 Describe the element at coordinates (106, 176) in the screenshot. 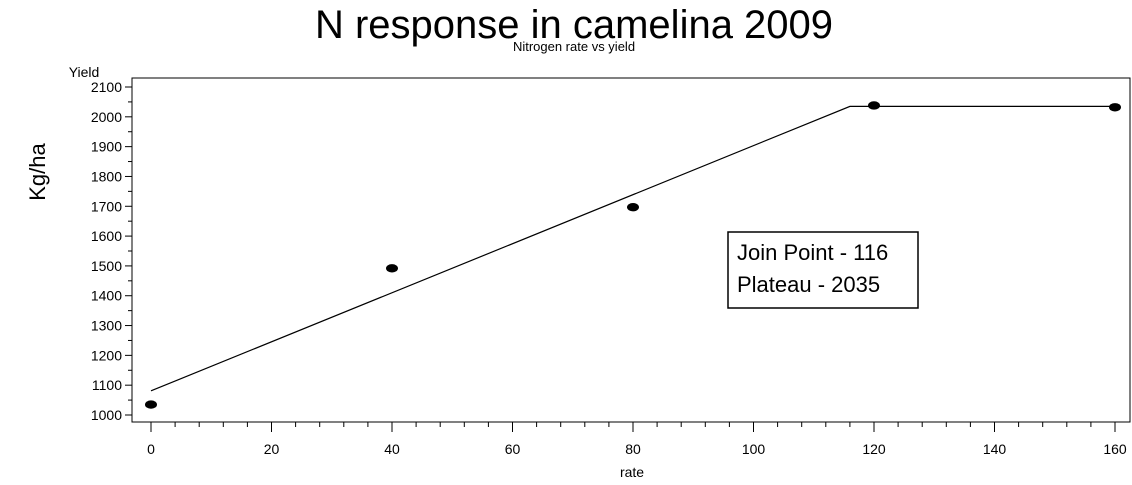

I see `y-tick-label: 1800` at that location.